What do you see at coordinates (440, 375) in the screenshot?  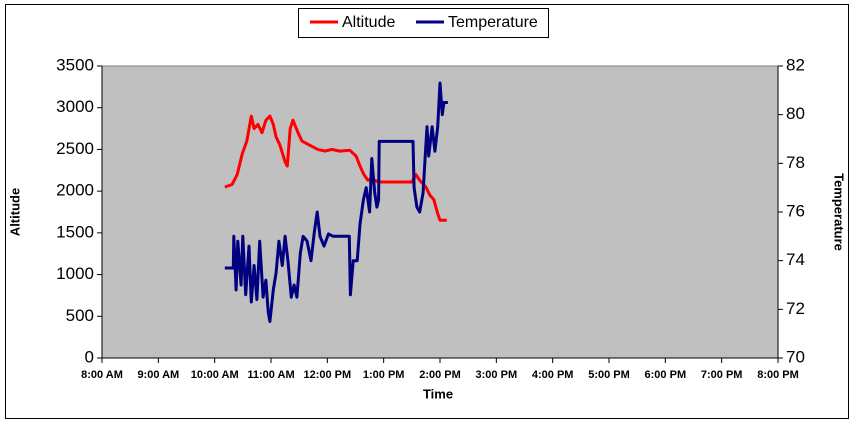 I see `x-tick-label: 2:00 PM` at bounding box center [440, 375].